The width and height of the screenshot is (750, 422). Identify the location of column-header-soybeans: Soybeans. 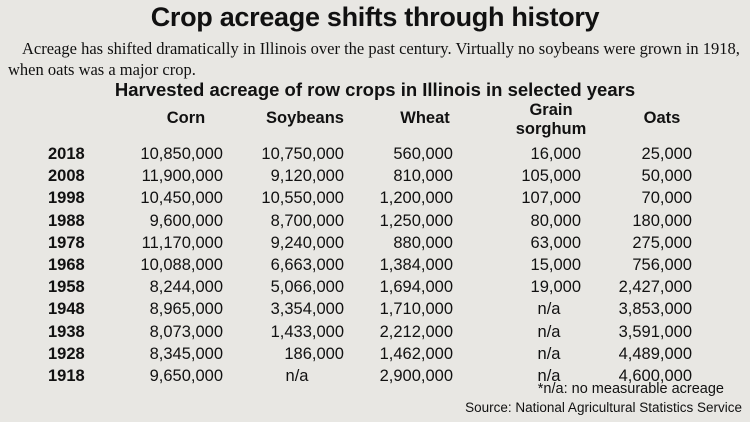
(305, 118).